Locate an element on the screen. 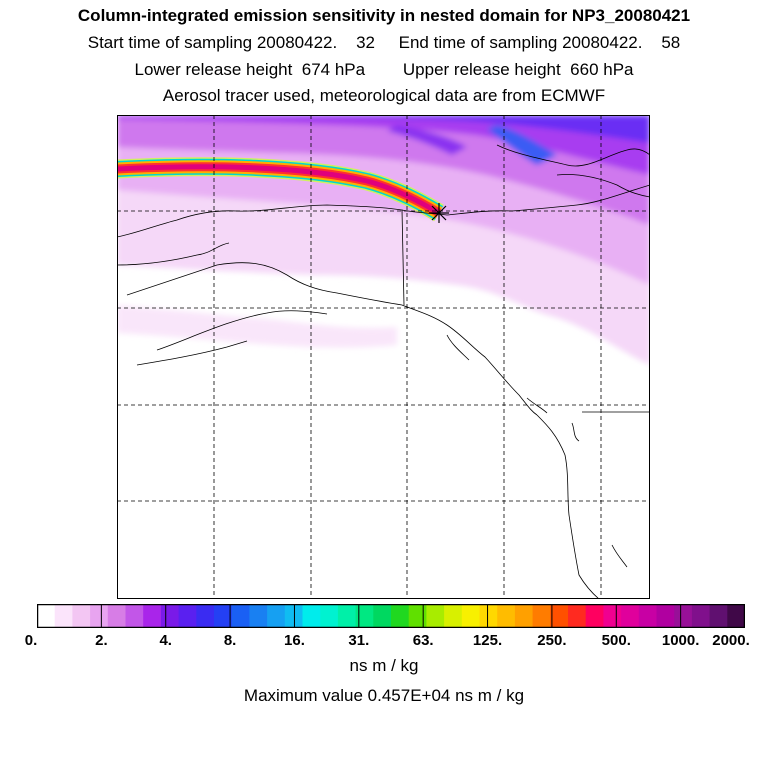 Image resolution: width=768 pixels, height=768 pixels. colorbar-frame is located at coordinates (391, 616).